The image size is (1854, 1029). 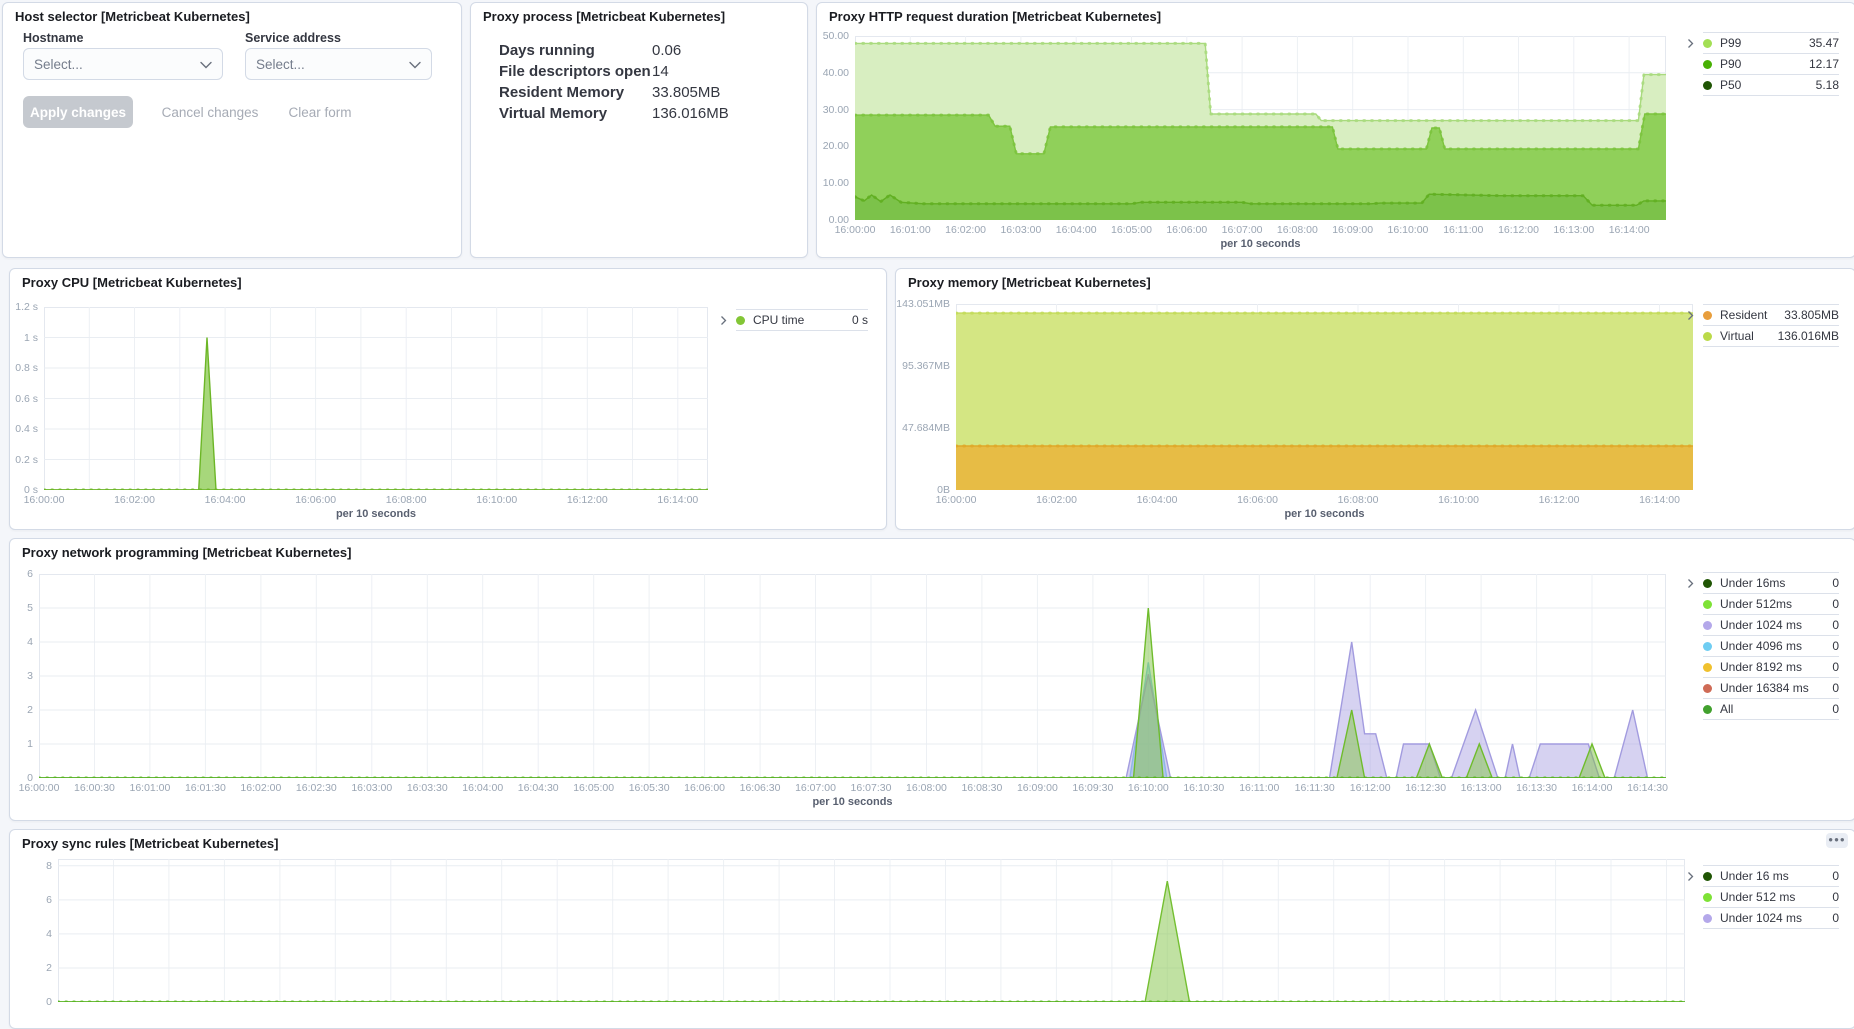 I want to click on x-axis-tick-label: 16:14:00, so click(x=678, y=500).